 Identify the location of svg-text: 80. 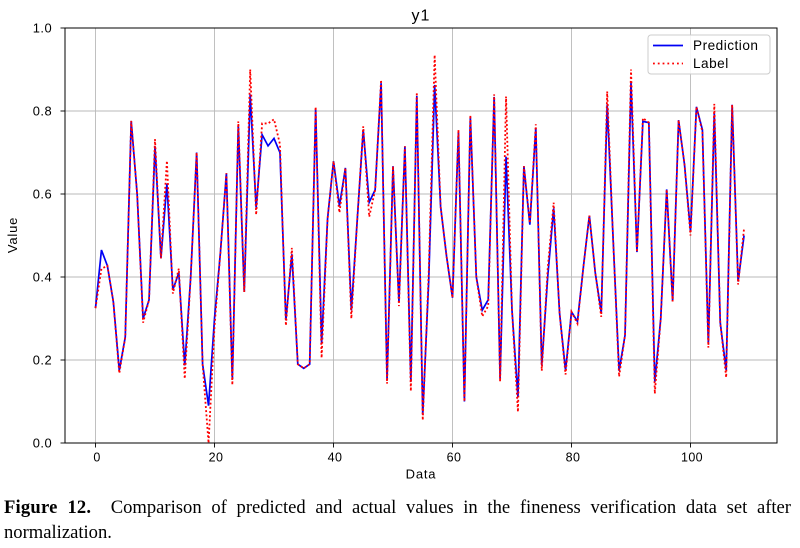
(573, 458).